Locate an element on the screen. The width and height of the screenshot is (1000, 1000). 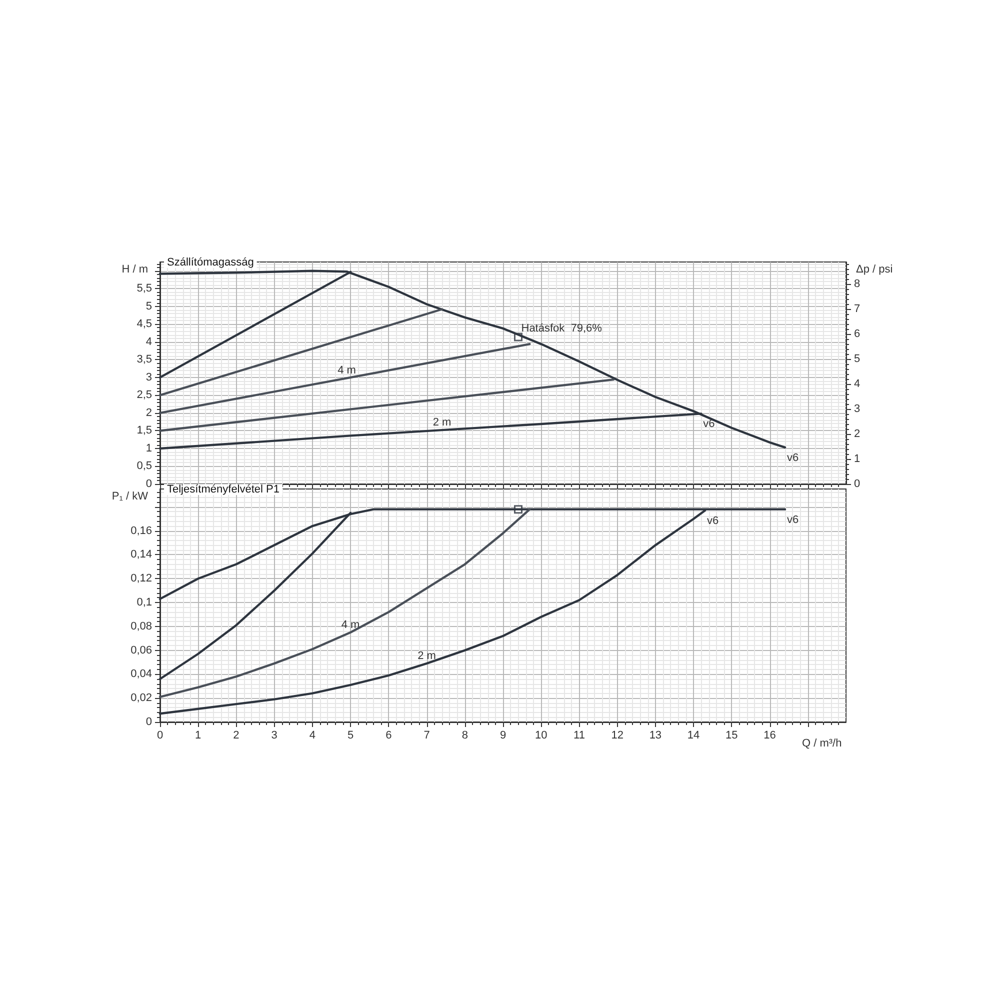
y-tick-label: 2 is located at coordinates (149, 412).